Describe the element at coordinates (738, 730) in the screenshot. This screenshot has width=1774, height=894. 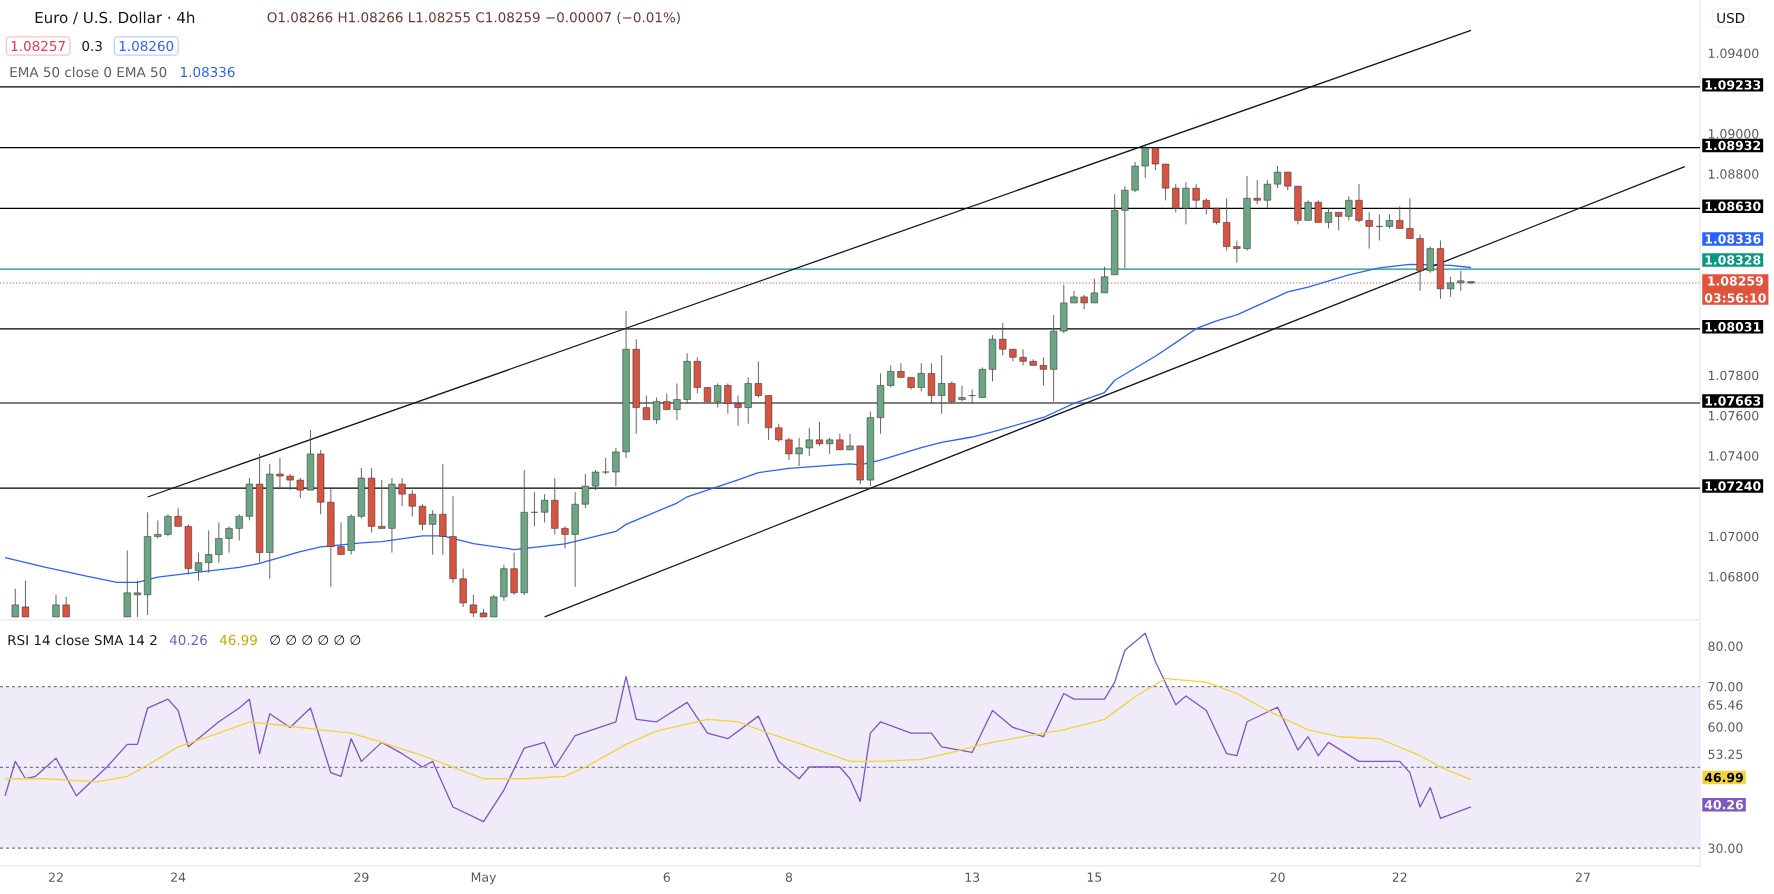
I see `line-series` at that location.